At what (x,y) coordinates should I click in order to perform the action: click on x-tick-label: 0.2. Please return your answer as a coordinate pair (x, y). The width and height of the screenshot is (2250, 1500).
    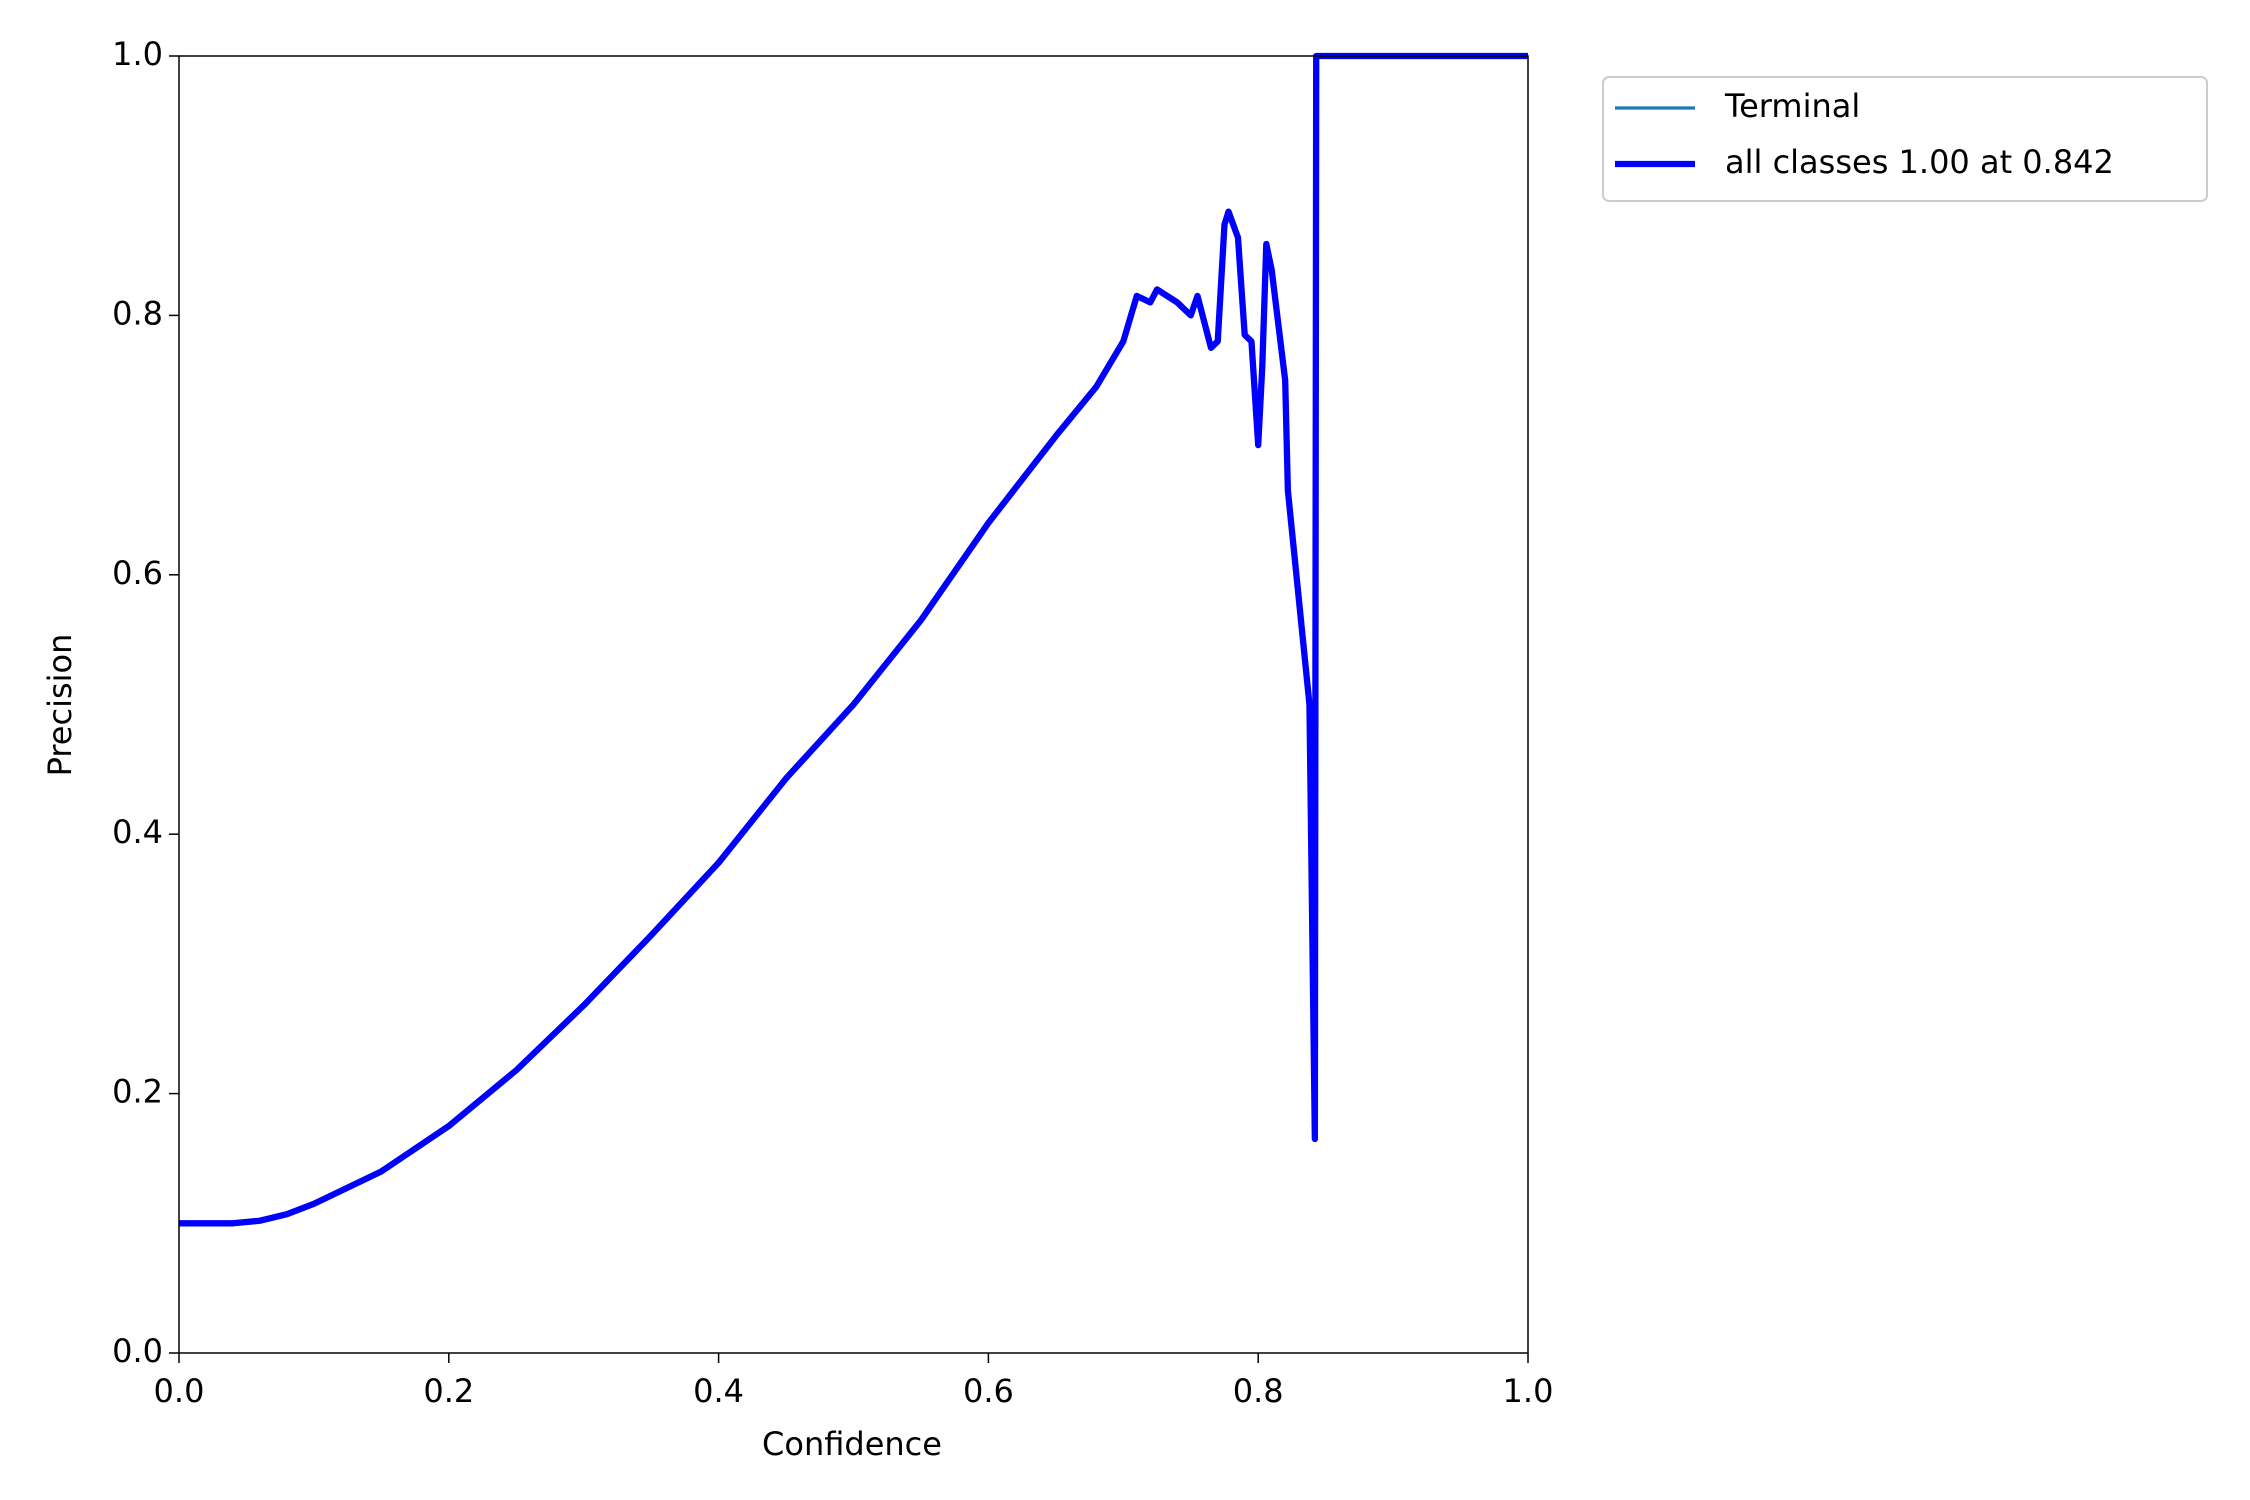
    Looking at the image, I should click on (448, 1391).